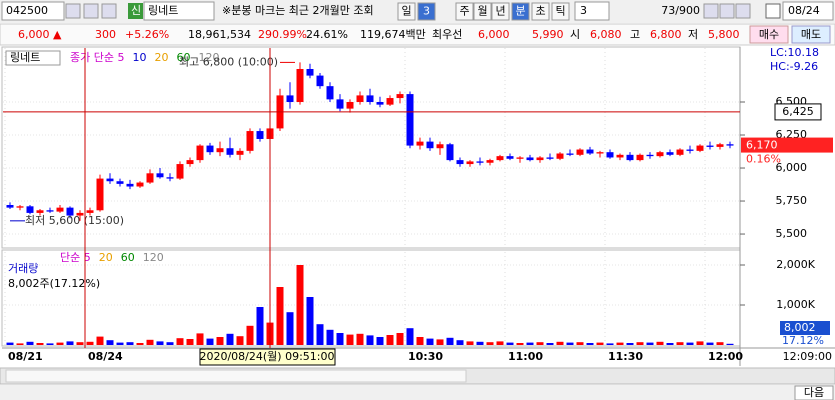 This screenshot has width=835, height=400. I want to click on buy-button, so click(769, 34).